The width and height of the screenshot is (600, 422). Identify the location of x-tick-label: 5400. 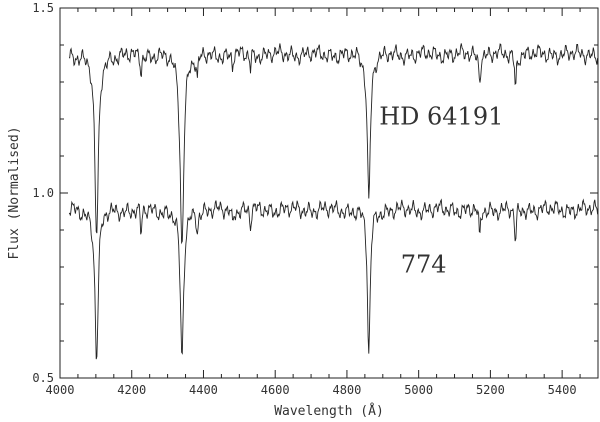
(562, 390).